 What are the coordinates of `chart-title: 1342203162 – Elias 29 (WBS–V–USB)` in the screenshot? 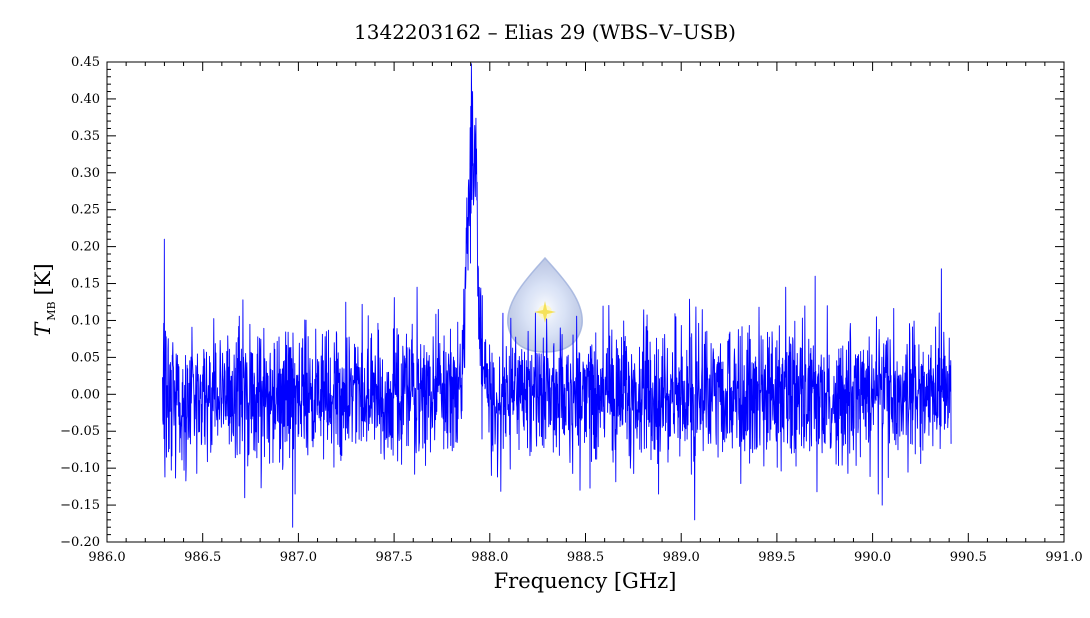 It's located at (545, 32).